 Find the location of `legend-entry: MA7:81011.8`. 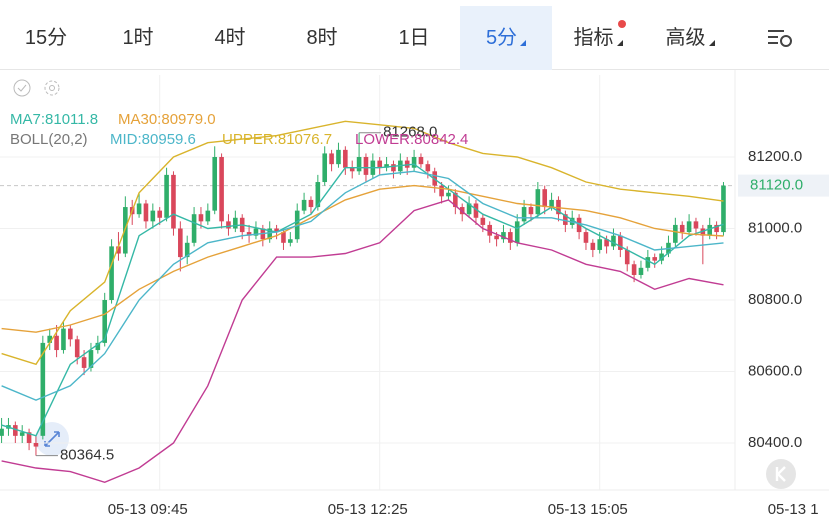

legend-entry: MA7:81011.8 is located at coordinates (54, 119).